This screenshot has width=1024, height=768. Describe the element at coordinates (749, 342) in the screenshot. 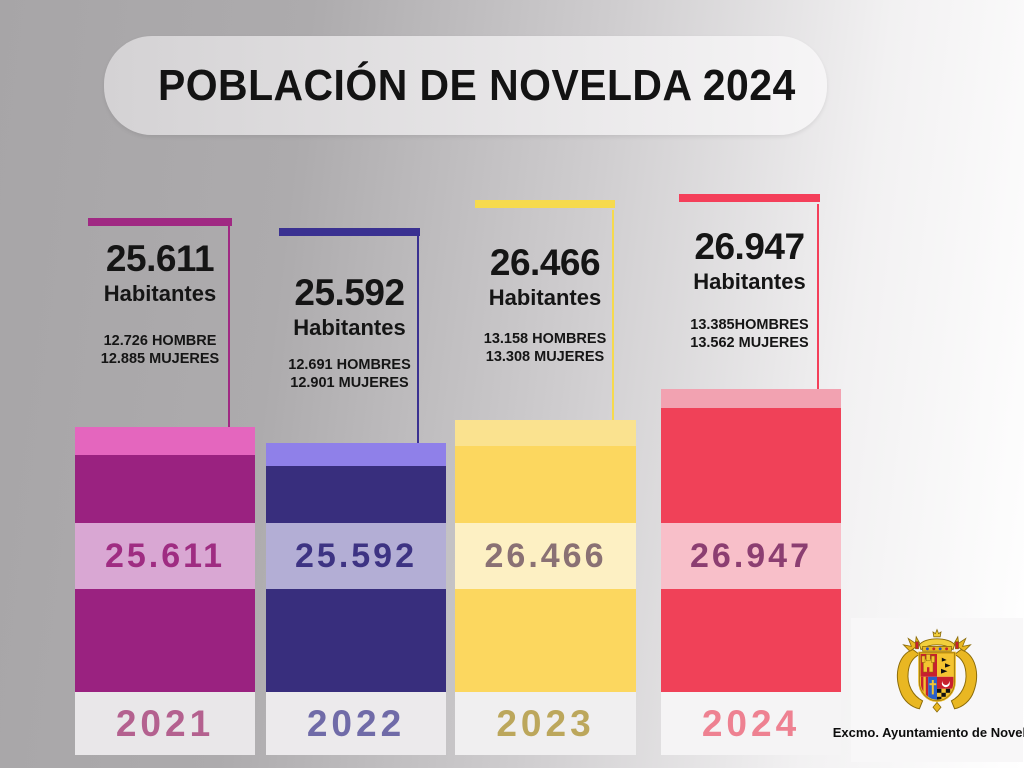

I see `mujeres-count: 13.562 MUJERES` at that location.